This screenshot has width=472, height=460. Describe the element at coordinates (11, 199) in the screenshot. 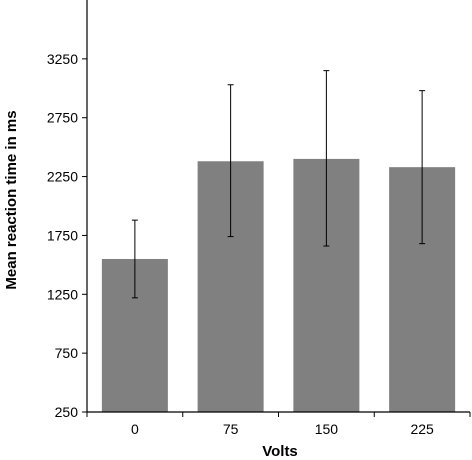

I see `y-axis-title: Mean reaction time in ms` at that location.